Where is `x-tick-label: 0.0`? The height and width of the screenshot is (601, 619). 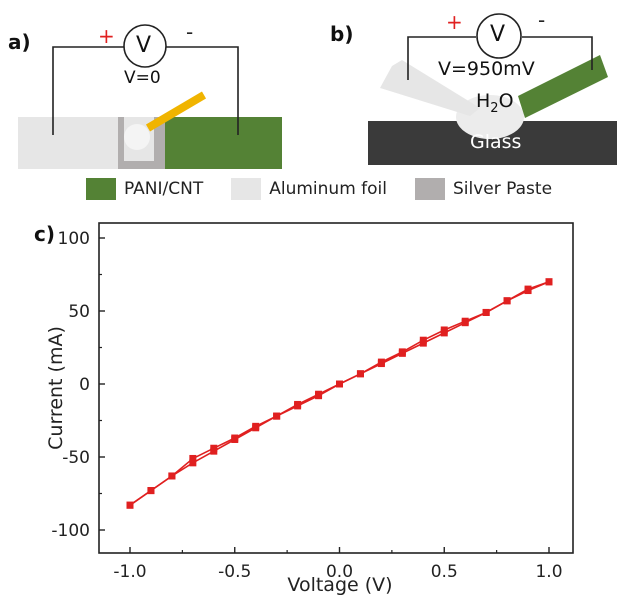
x-tick-label: 0.0 is located at coordinates (339, 572).